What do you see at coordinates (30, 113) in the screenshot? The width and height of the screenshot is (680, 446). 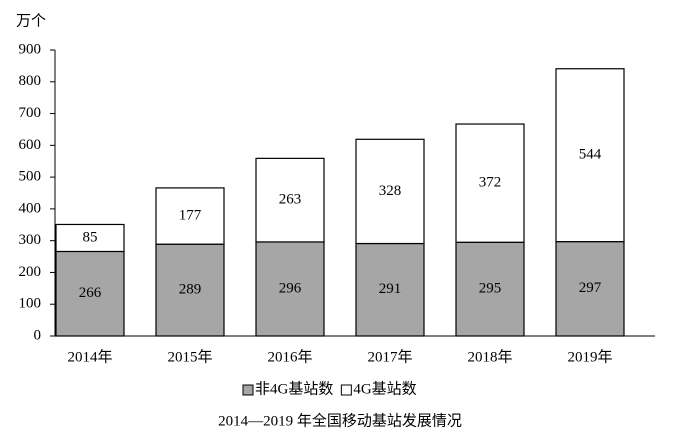 I see `y-tick-label: 700` at bounding box center [30, 113].